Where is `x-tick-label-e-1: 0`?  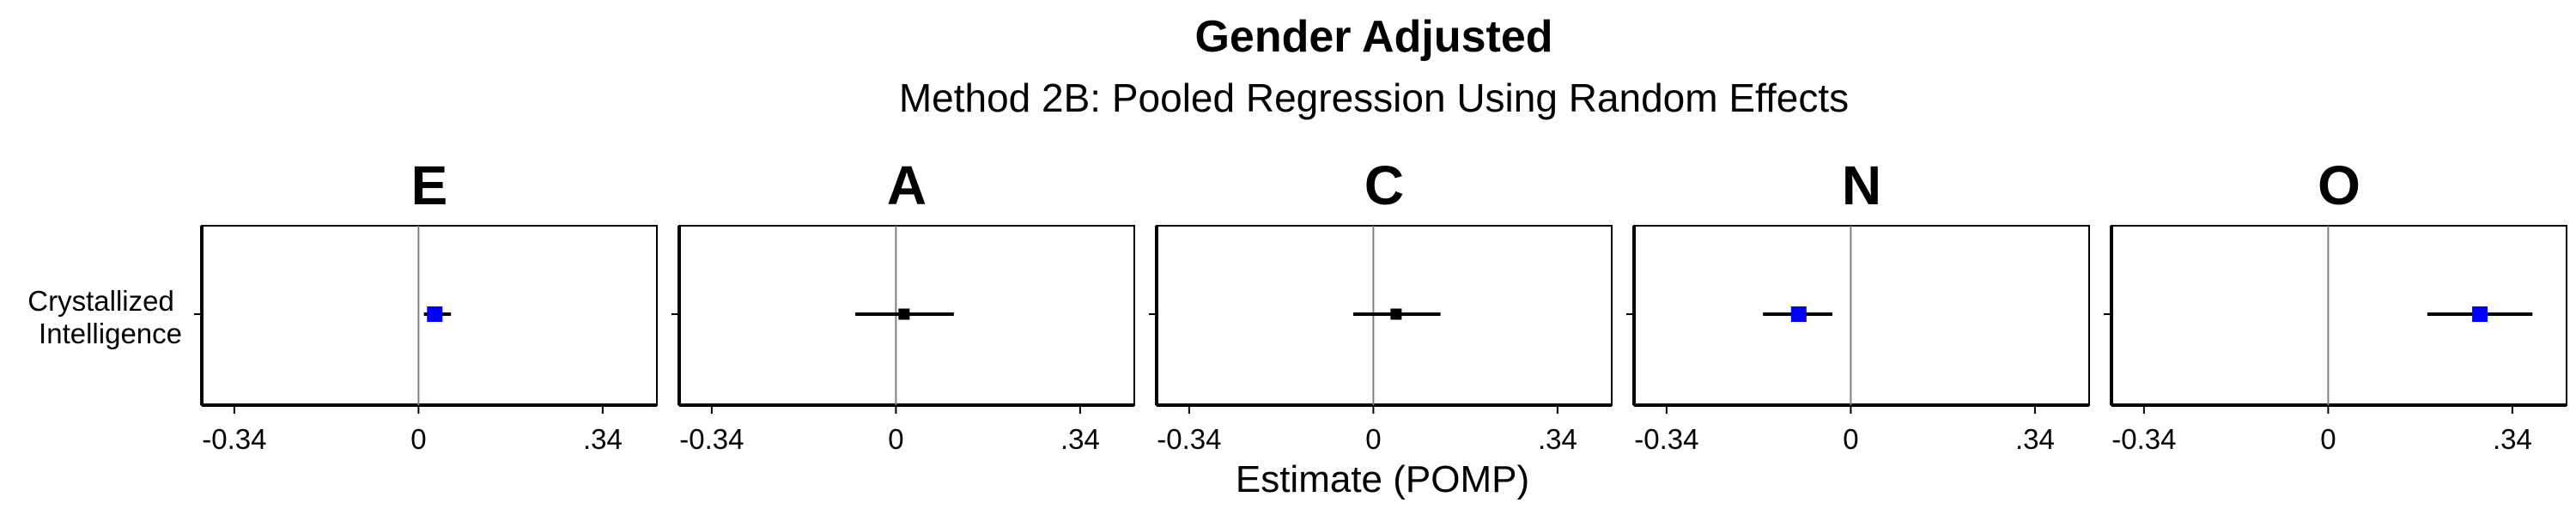 x-tick-label-e-1: 0 is located at coordinates (418, 439).